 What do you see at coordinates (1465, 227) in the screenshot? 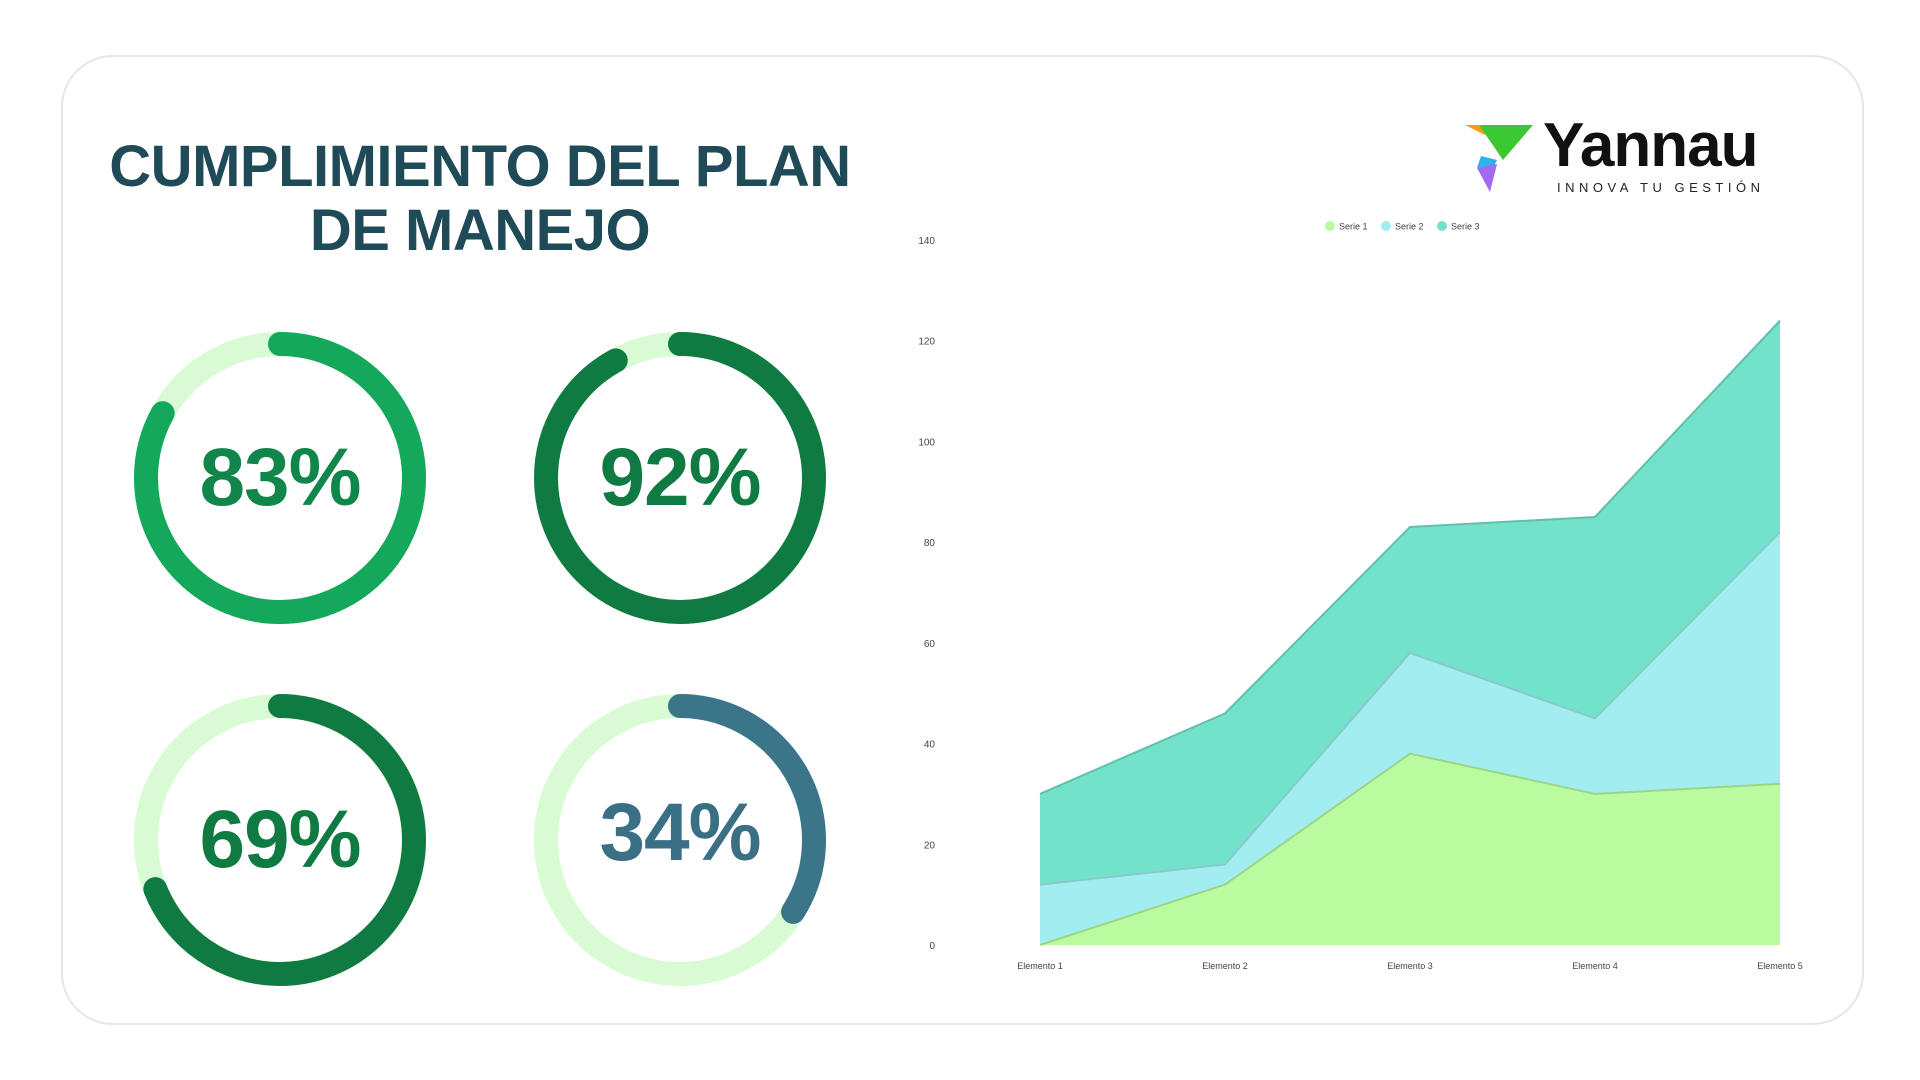
I see `legend-label: Serie 3` at bounding box center [1465, 227].